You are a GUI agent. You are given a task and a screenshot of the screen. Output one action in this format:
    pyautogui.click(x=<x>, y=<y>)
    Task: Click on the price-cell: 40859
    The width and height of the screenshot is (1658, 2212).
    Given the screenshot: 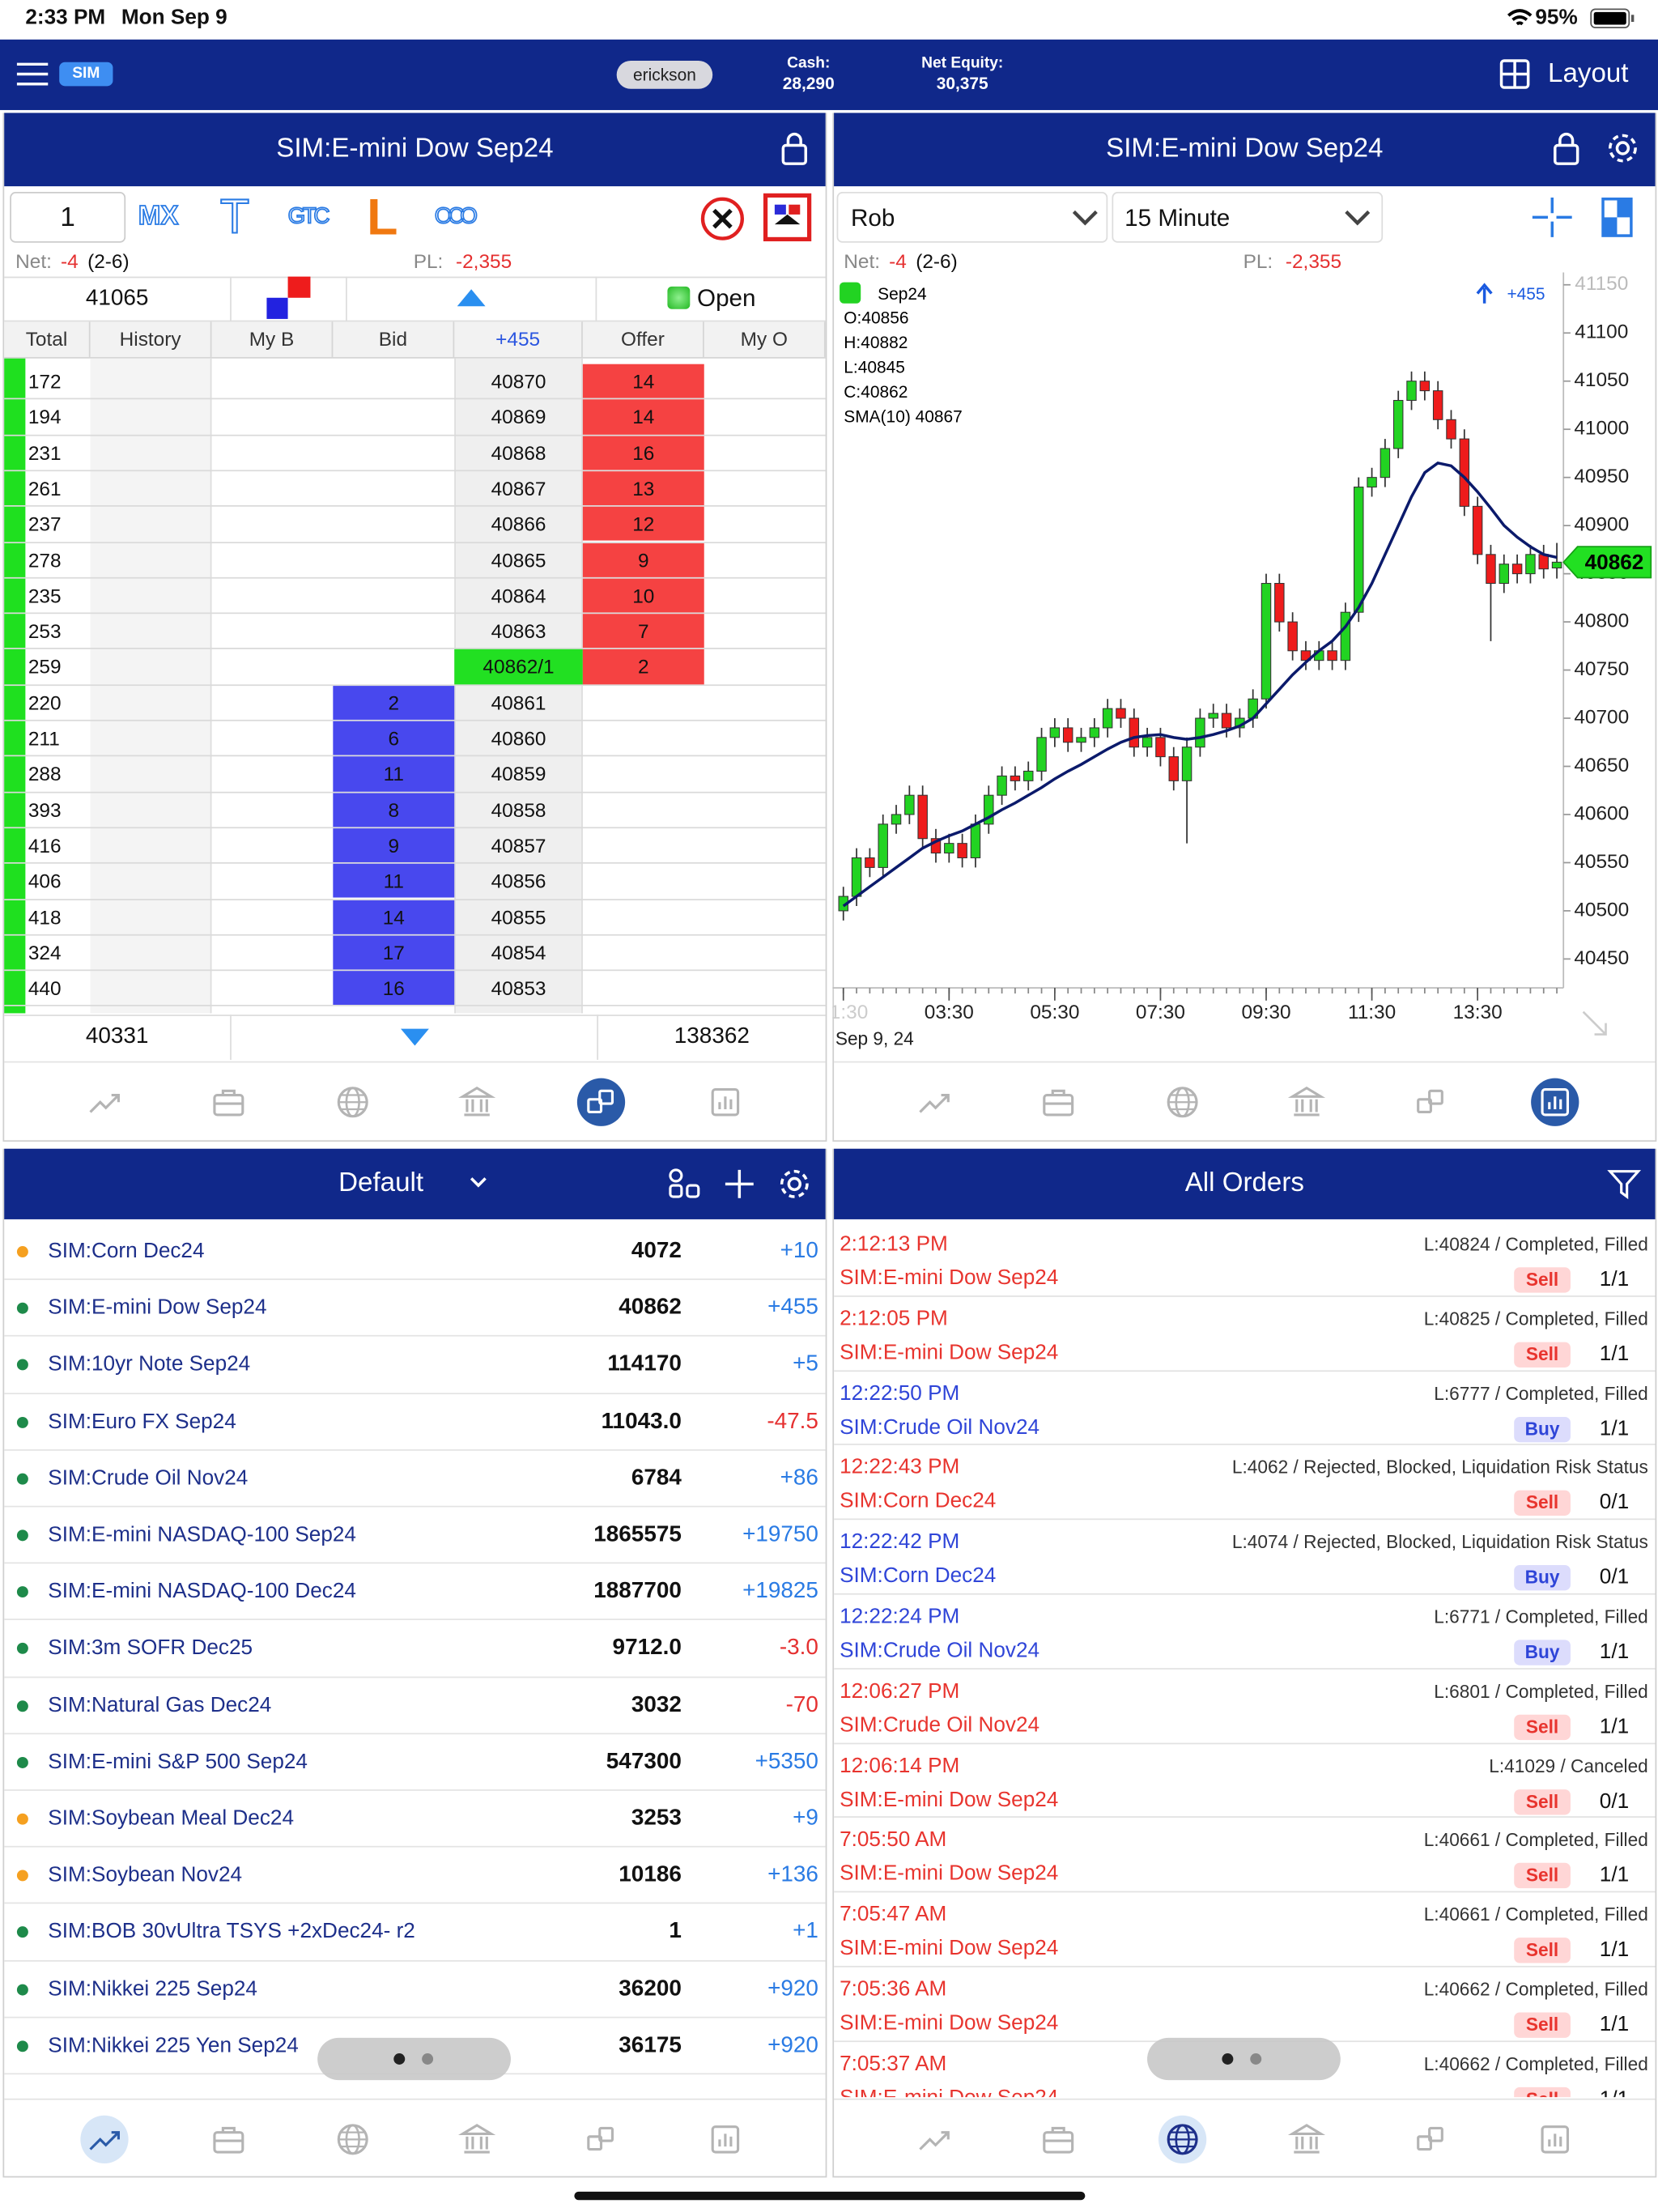 What is the action you would take?
    pyautogui.click(x=518, y=774)
    